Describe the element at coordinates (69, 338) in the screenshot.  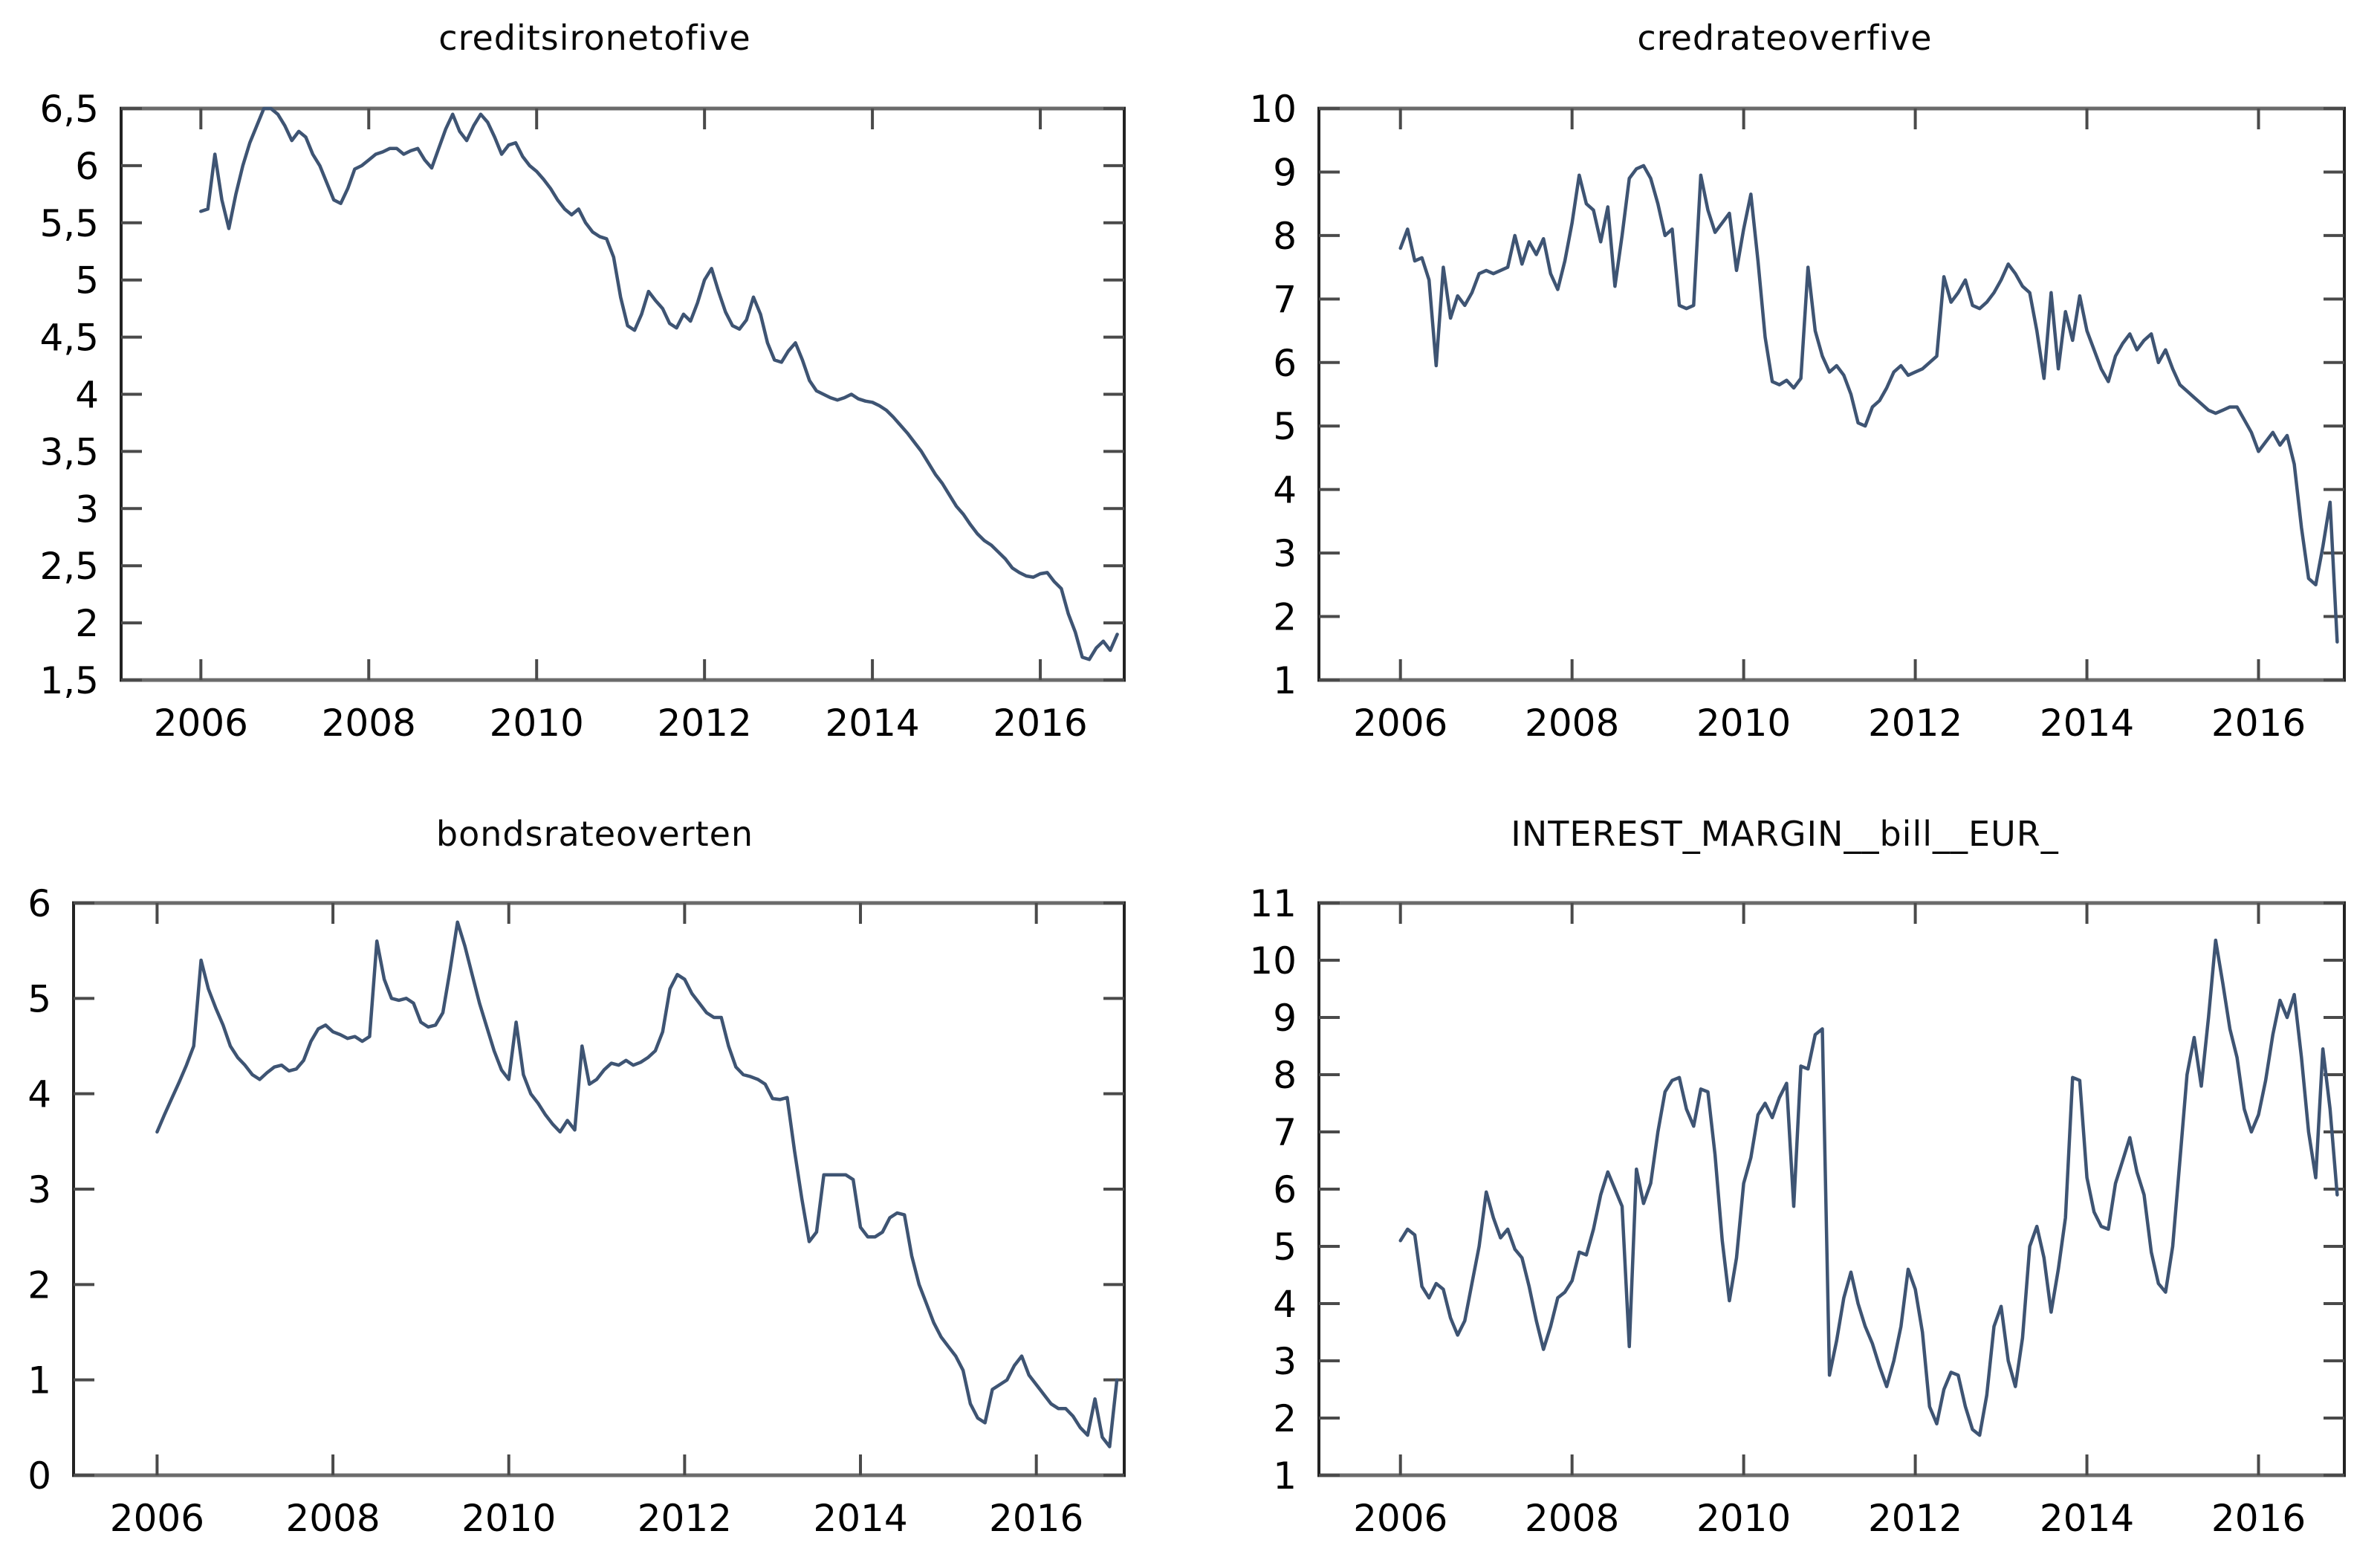
I see `y-tick-label: 4,5` at that location.